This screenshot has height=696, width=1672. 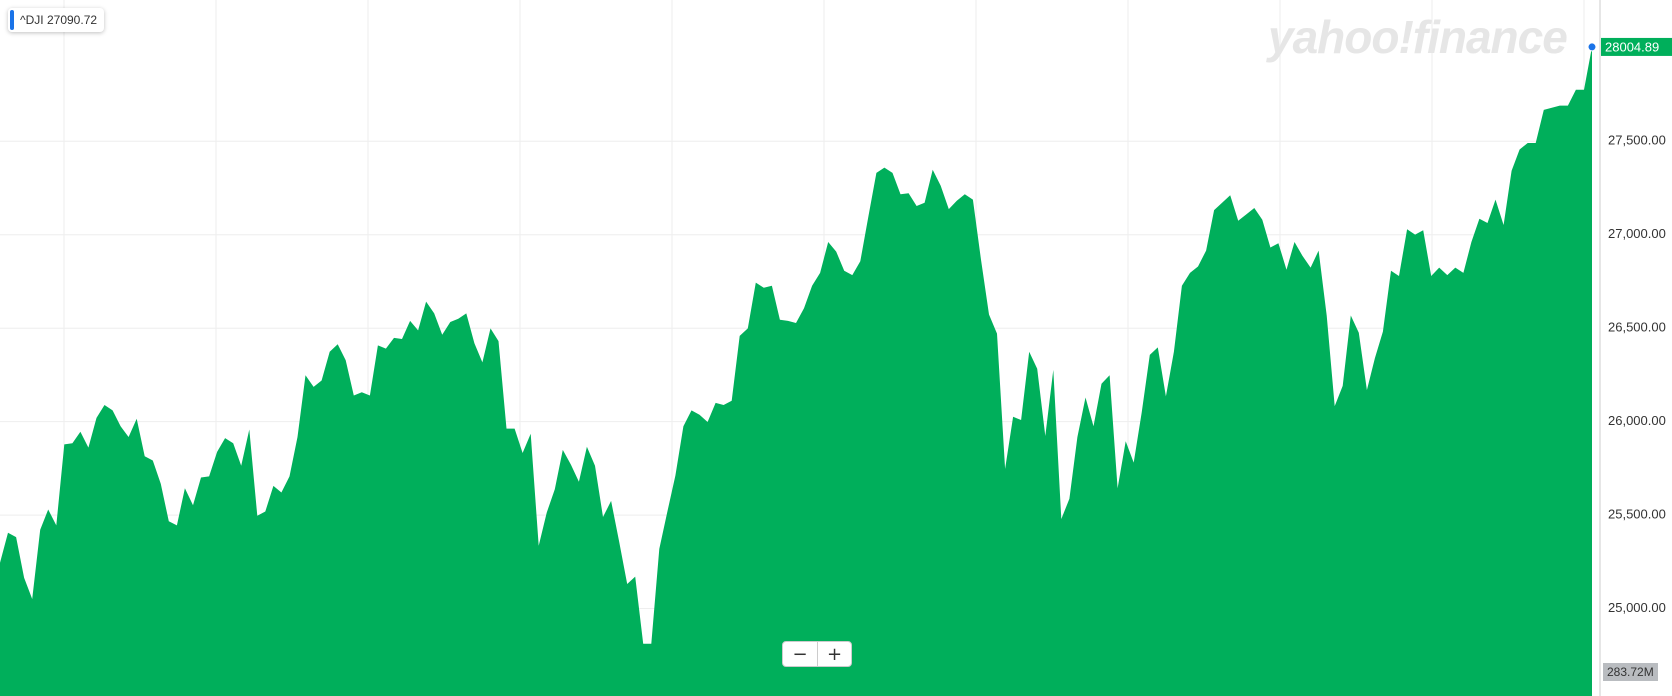 What do you see at coordinates (800, 654) in the screenshot?
I see `zoom-out: −` at bounding box center [800, 654].